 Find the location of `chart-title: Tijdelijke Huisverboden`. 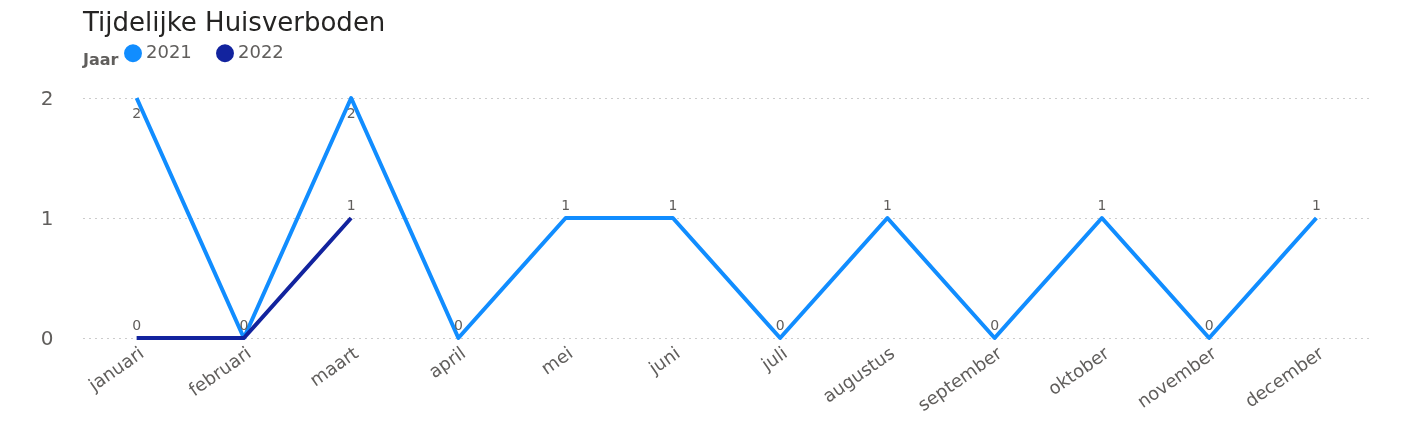

chart-title: Tijdelijke Huisverboden is located at coordinates (234, 22).